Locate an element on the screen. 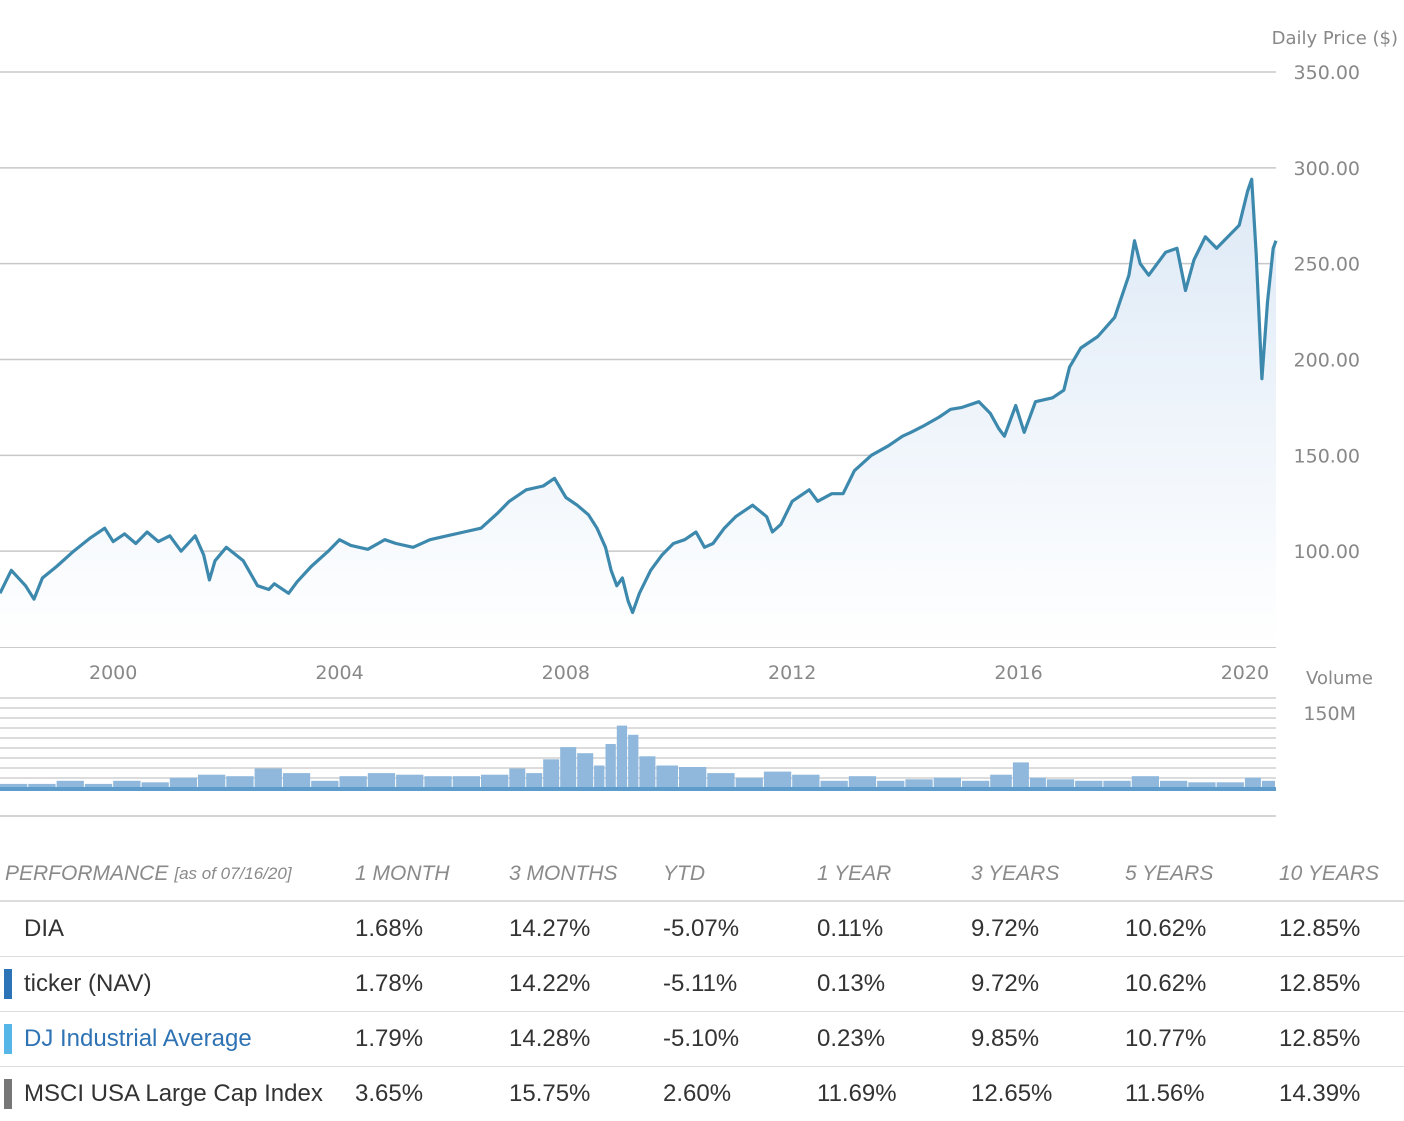 This screenshot has width=1404, height=1121. row-value: 11.69% is located at coordinates (857, 1093).